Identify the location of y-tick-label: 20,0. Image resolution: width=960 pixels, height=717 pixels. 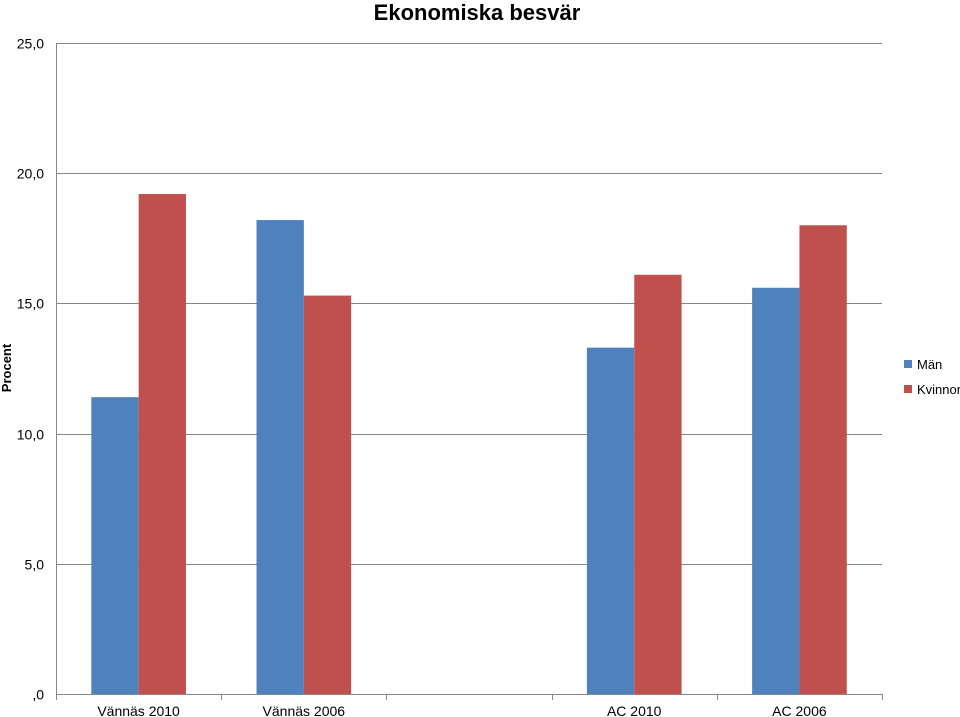
(30, 174).